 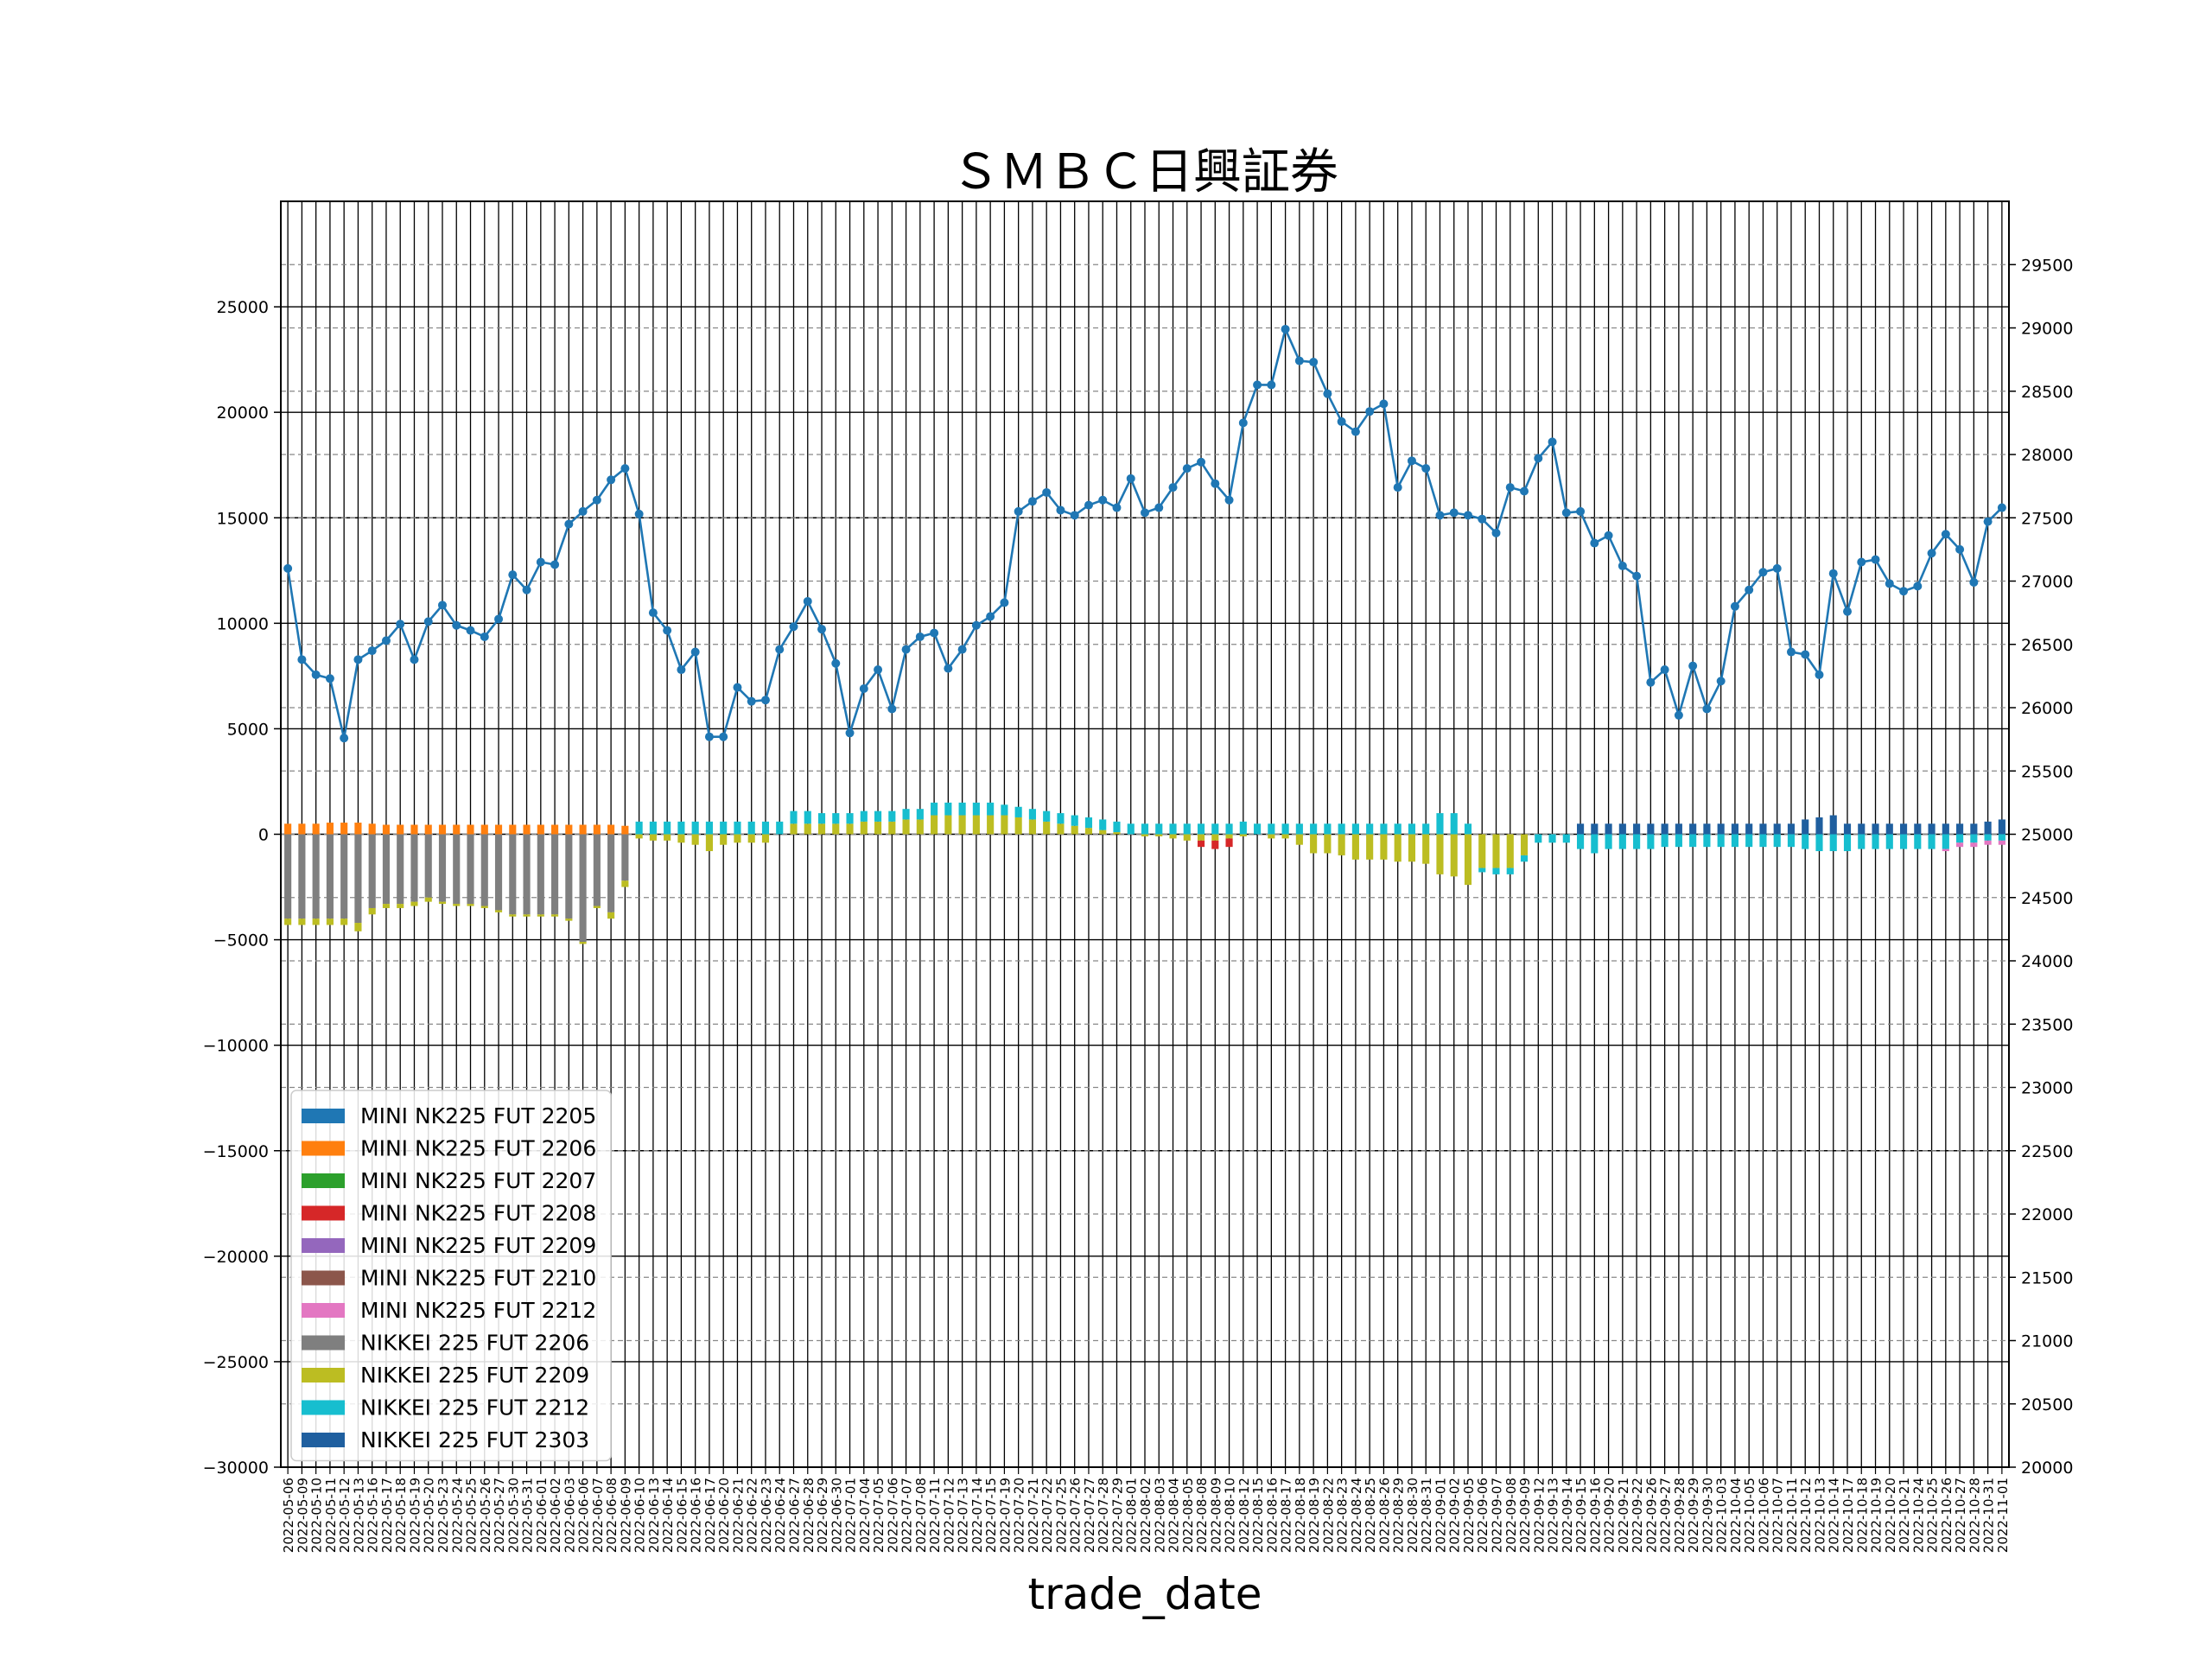 I want to click on y2-tick-label: 26000, so click(x=2047, y=708).